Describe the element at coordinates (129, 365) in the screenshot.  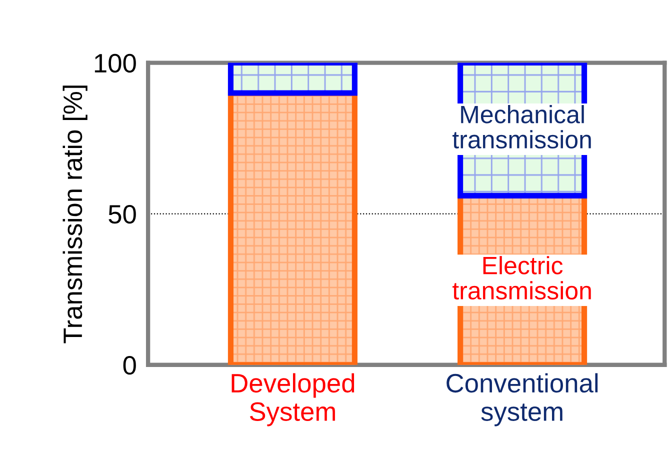
I see `y-tick-label: 0` at that location.